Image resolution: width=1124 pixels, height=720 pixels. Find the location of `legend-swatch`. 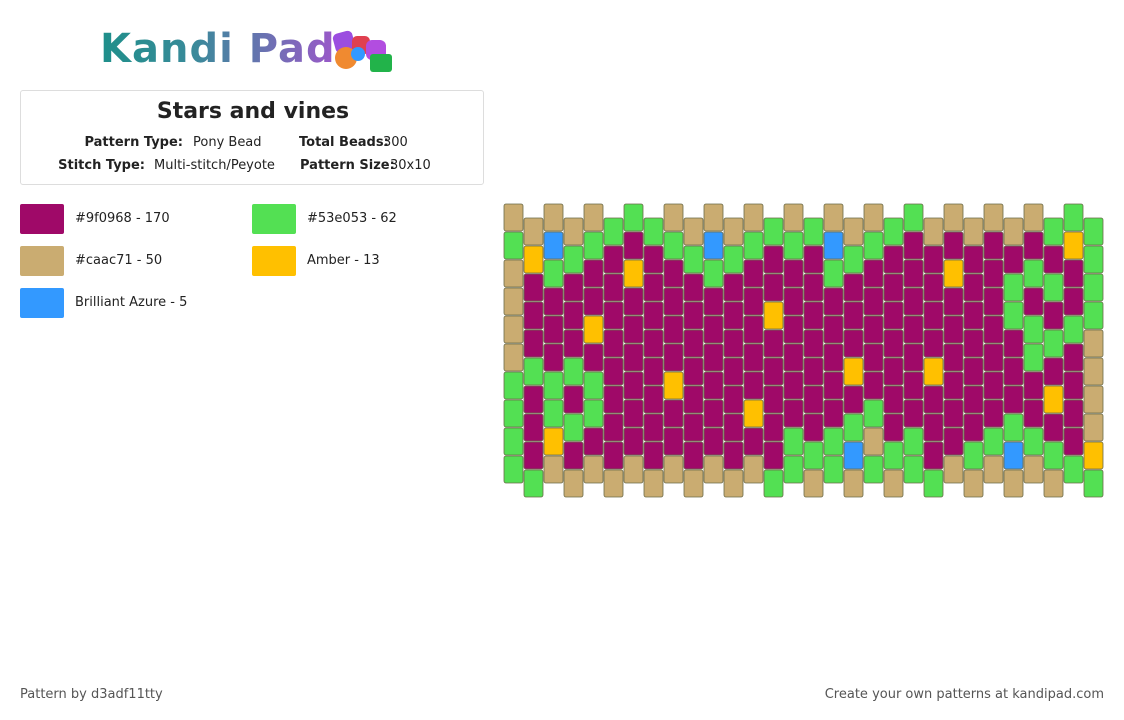

legend-swatch is located at coordinates (42, 261).